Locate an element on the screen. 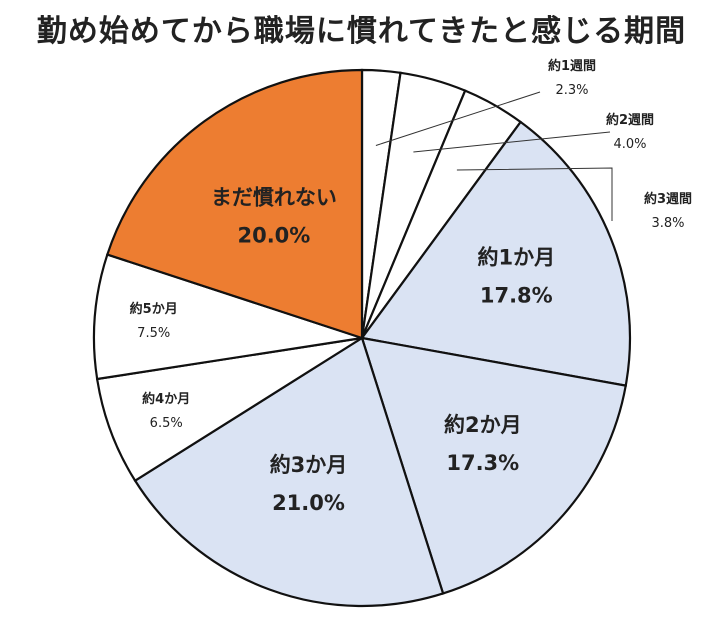  slice-label-5: 約2か月 is located at coordinates (483, 425).